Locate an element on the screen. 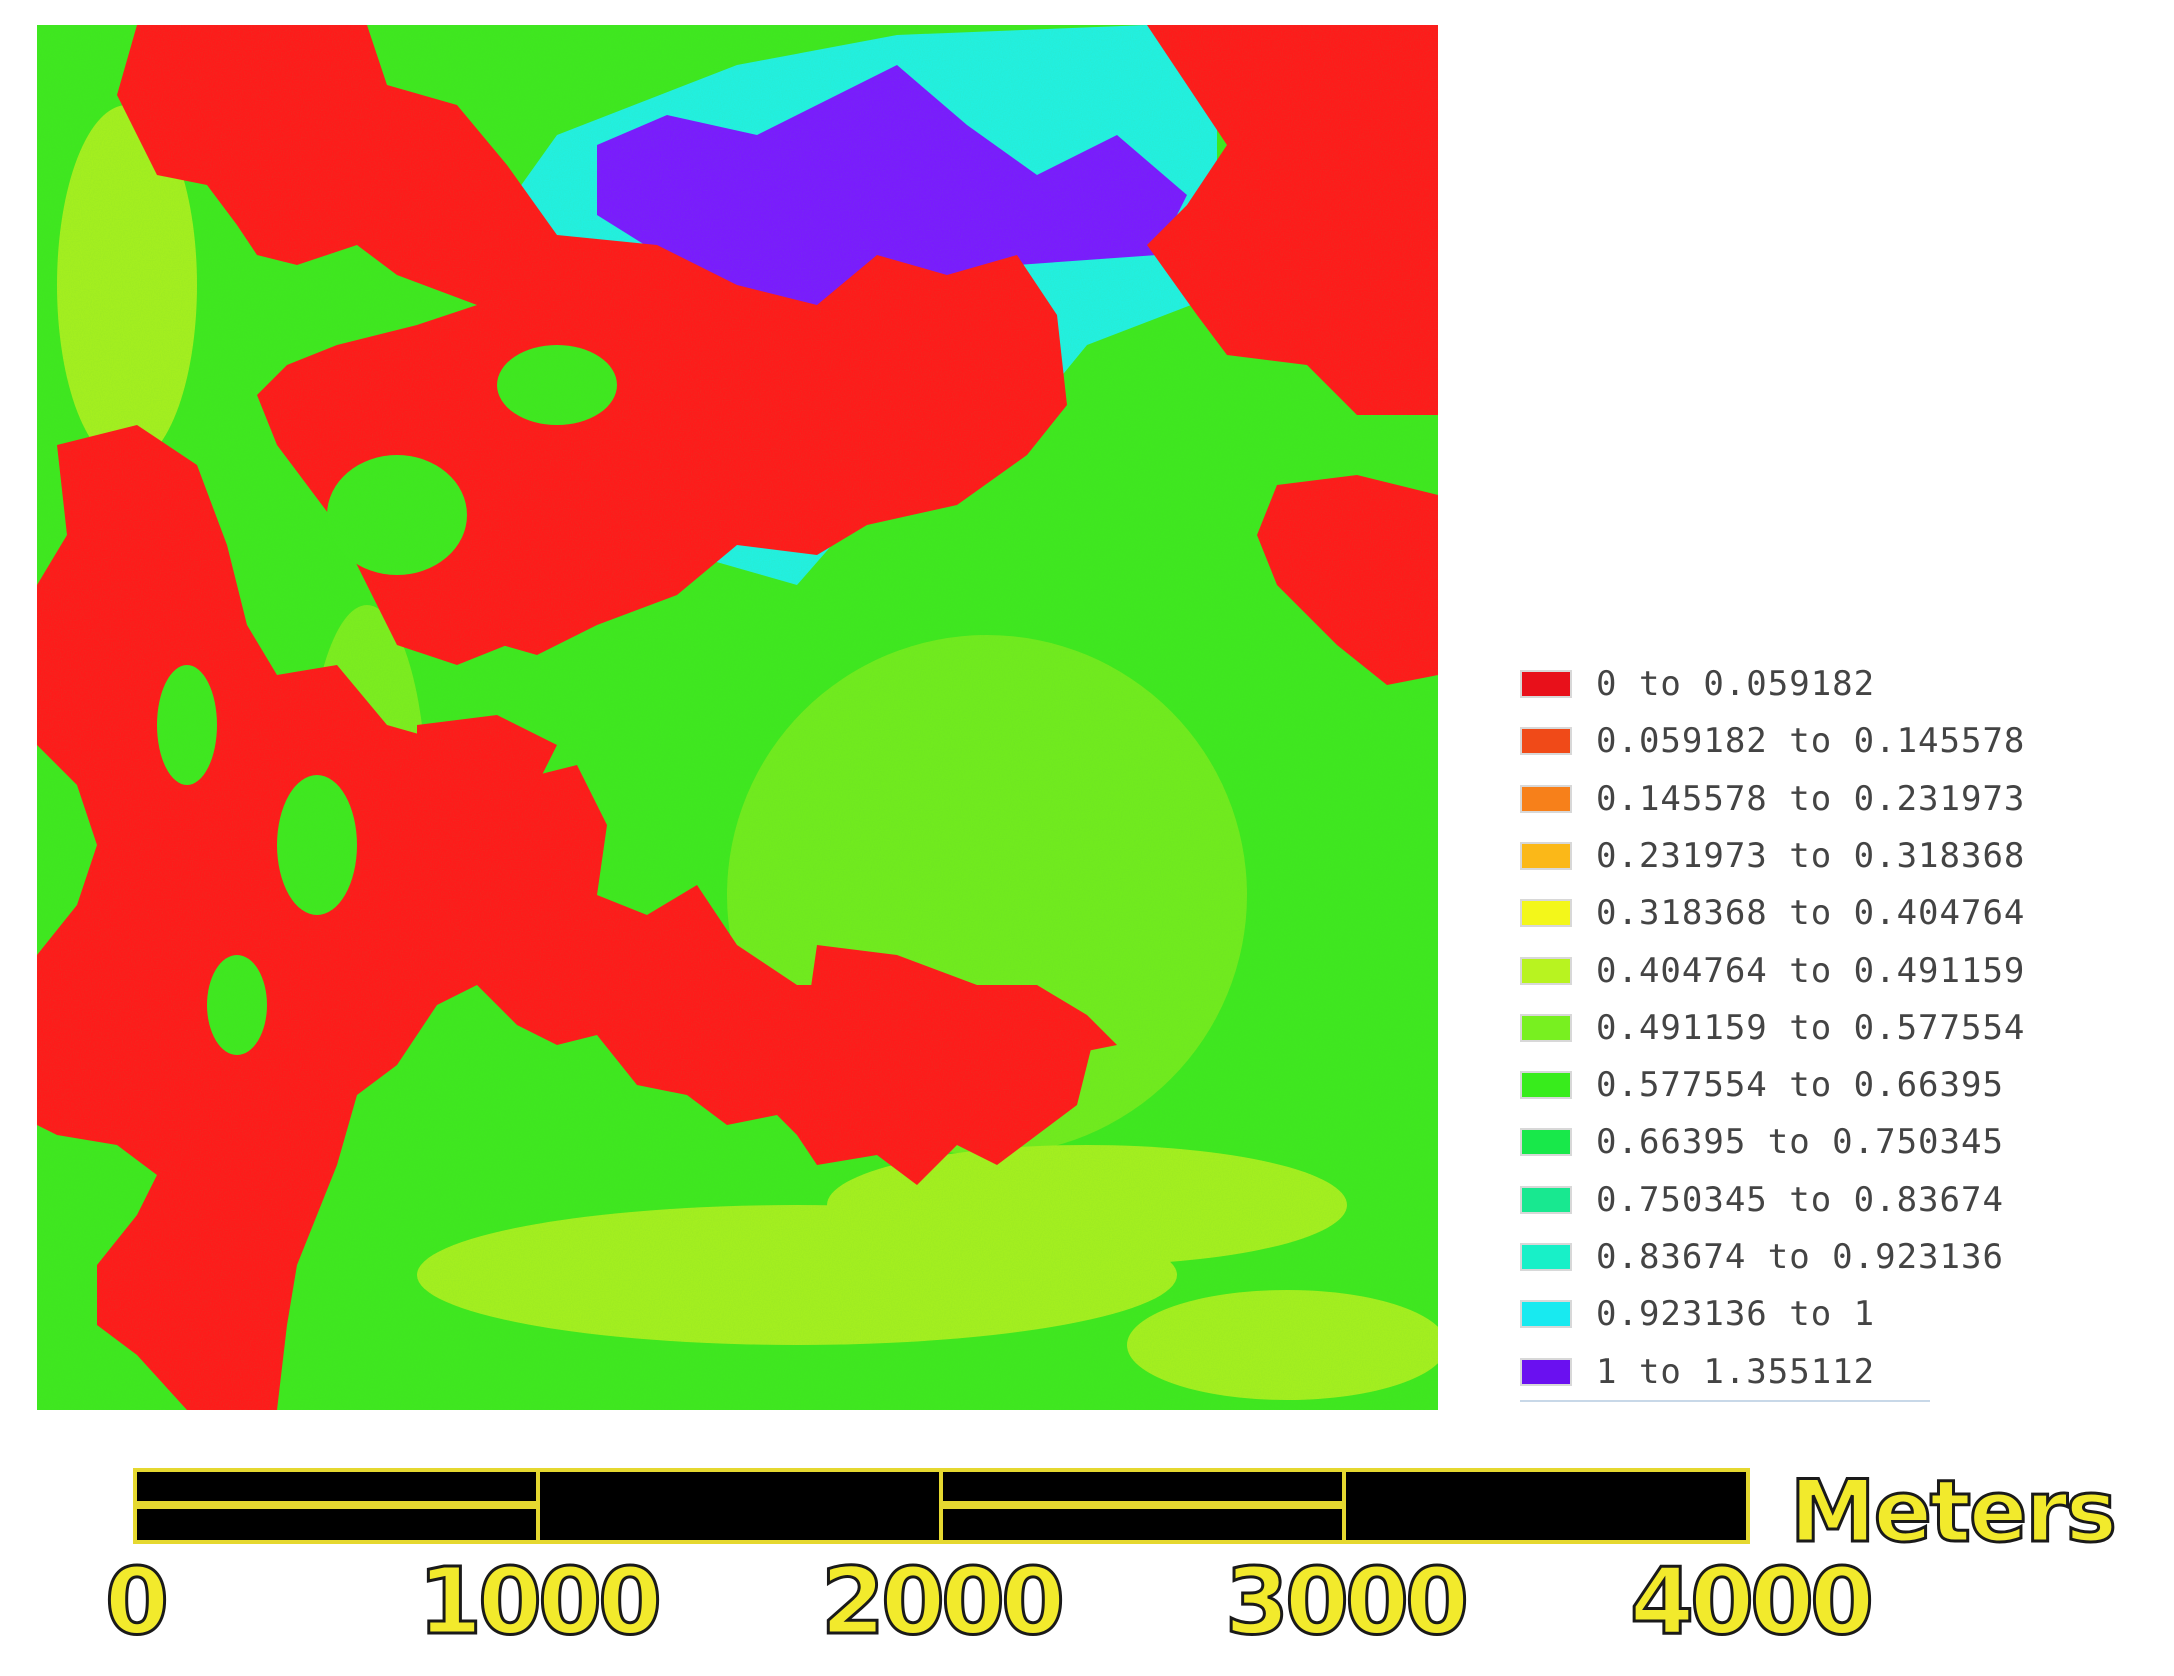  legend-item: 0.66395 to 0.750345 is located at coordinates (1762, 1142).